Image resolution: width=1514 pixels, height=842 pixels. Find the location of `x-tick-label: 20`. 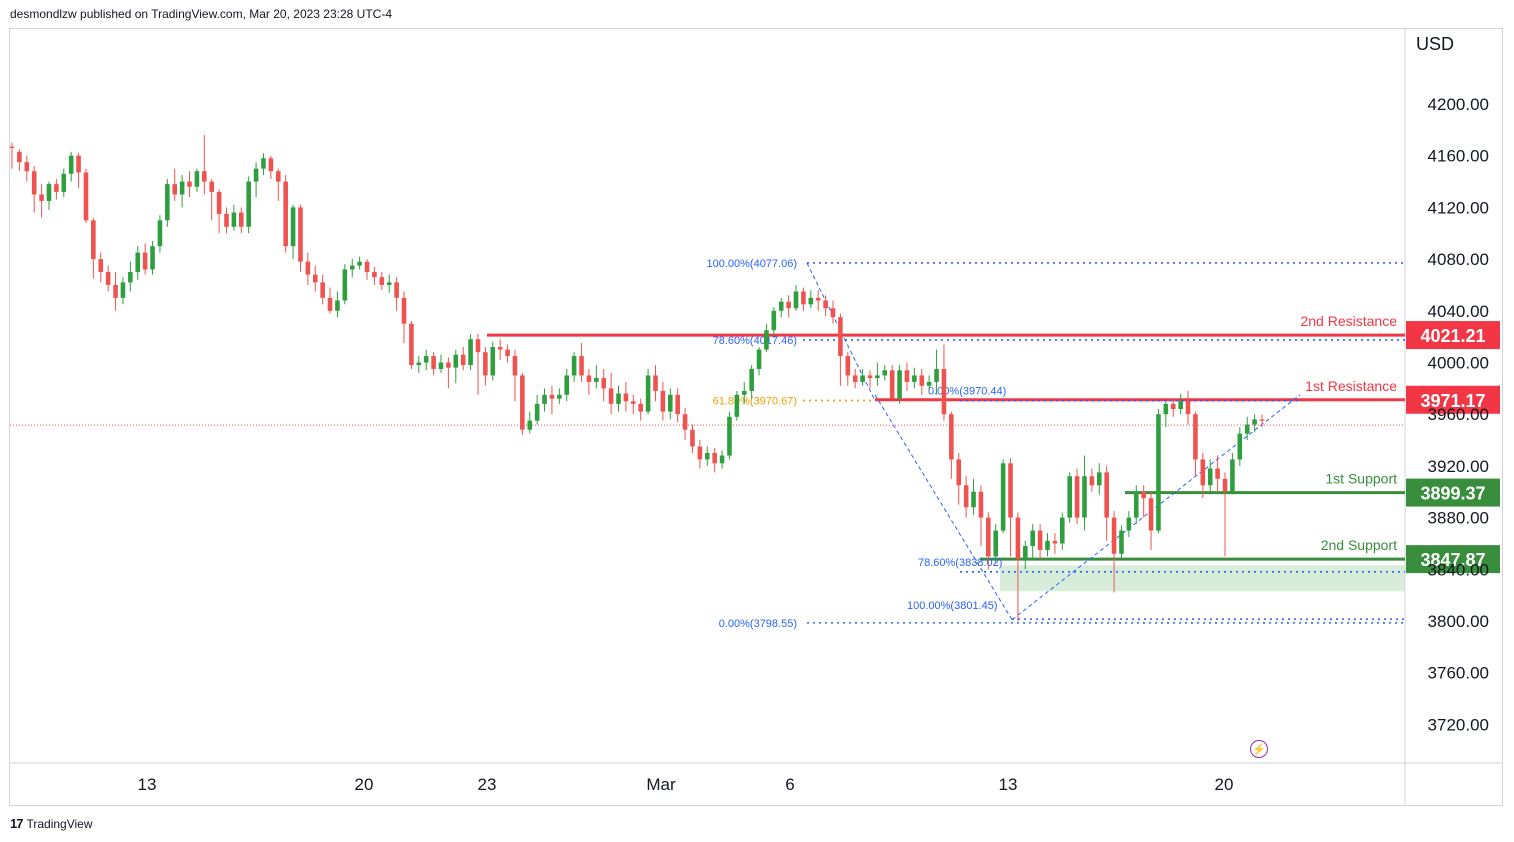

x-tick-label: 20 is located at coordinates (1224, 784).